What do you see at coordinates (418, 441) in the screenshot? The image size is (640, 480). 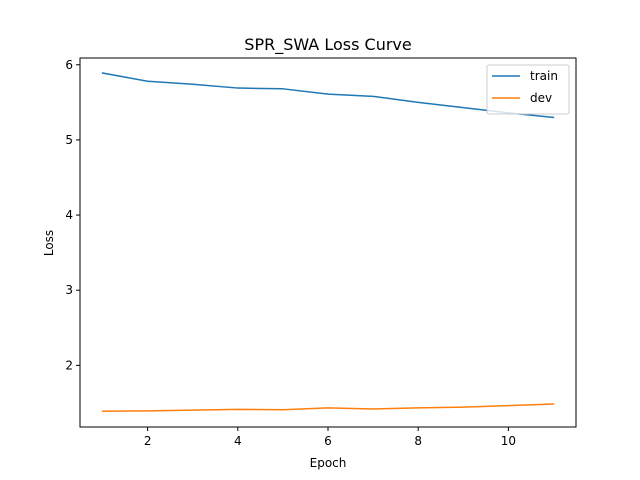 I see `x-tick-label: 8` at bounding box center [418, 441].